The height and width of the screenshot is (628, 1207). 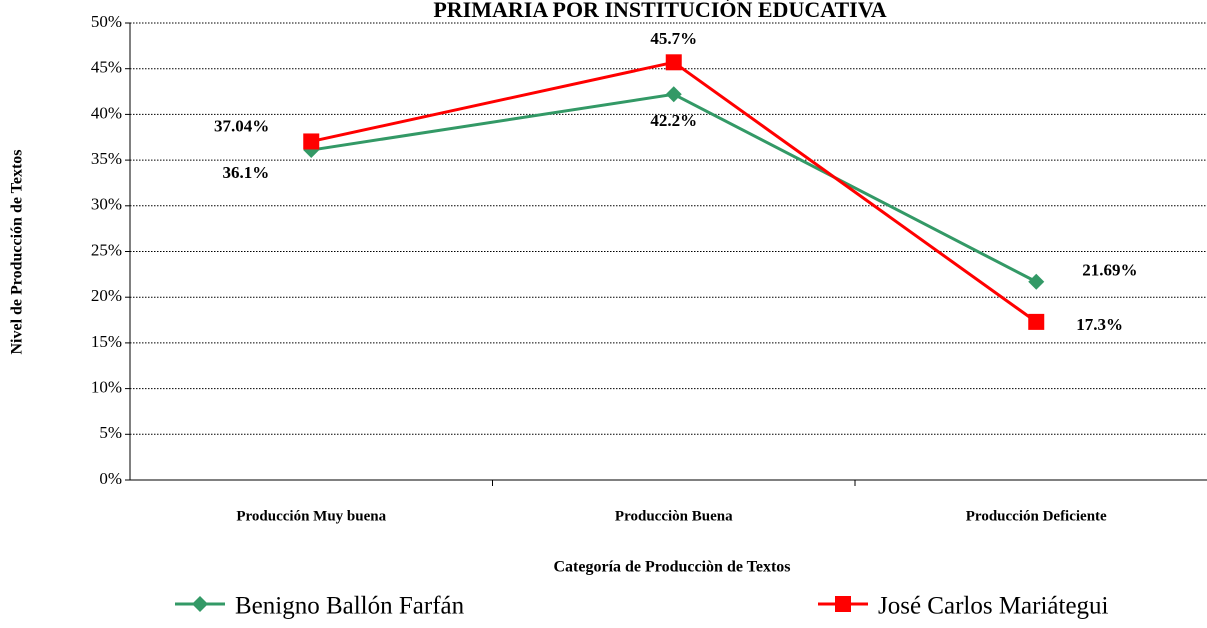 I want to click on data-label: 36.1%, so click(x=246, y=172).